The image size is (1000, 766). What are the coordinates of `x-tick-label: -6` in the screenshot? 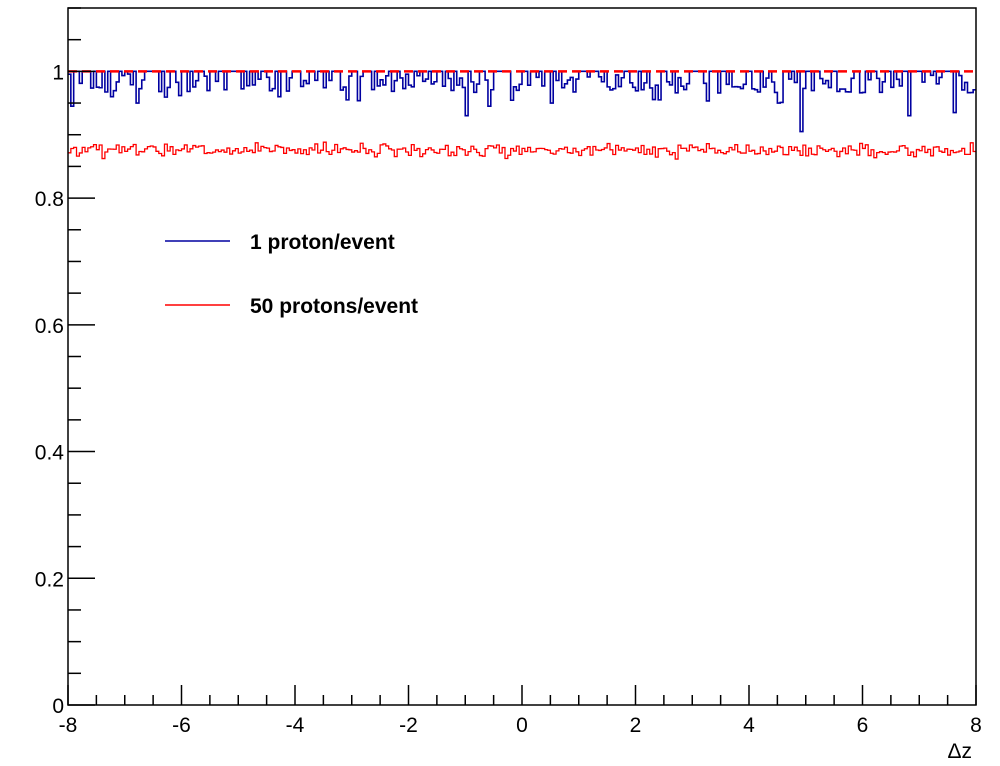 It's located at (181, 725).